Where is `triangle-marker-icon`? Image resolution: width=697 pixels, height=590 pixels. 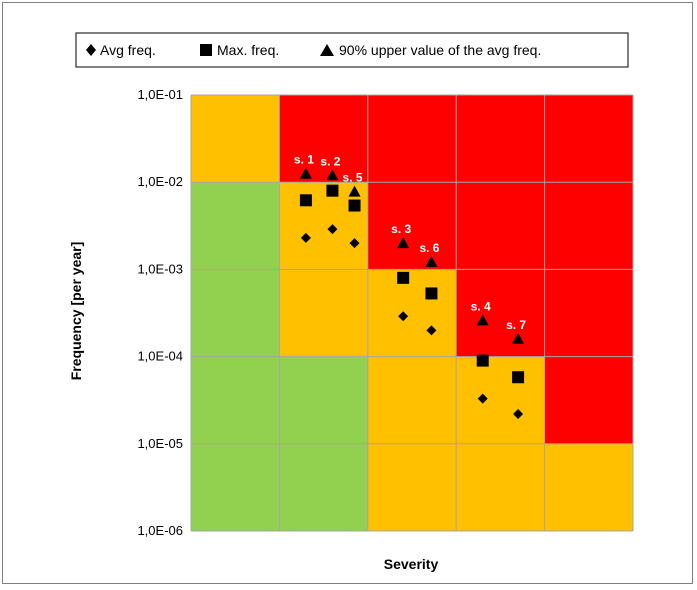
triangle-marker-icon is located at coordinates (327, 50).